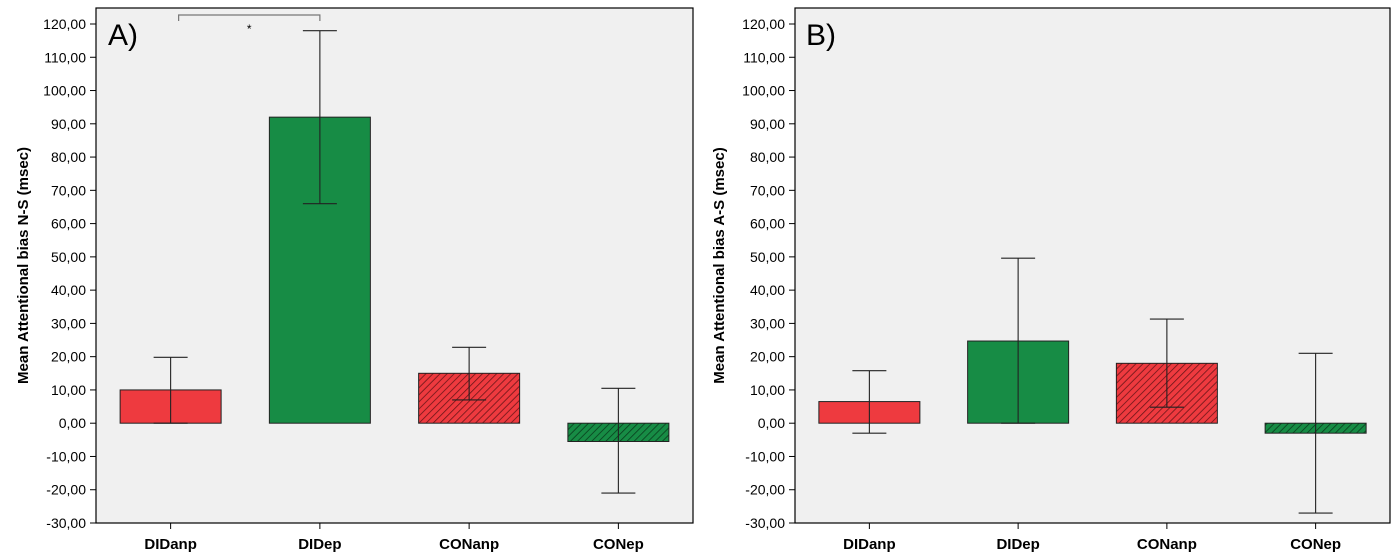 The image size is (1394, 555). Describe the element at coordinates (821, 35) in the screenshot. I see `panel-label: B)` at that location.